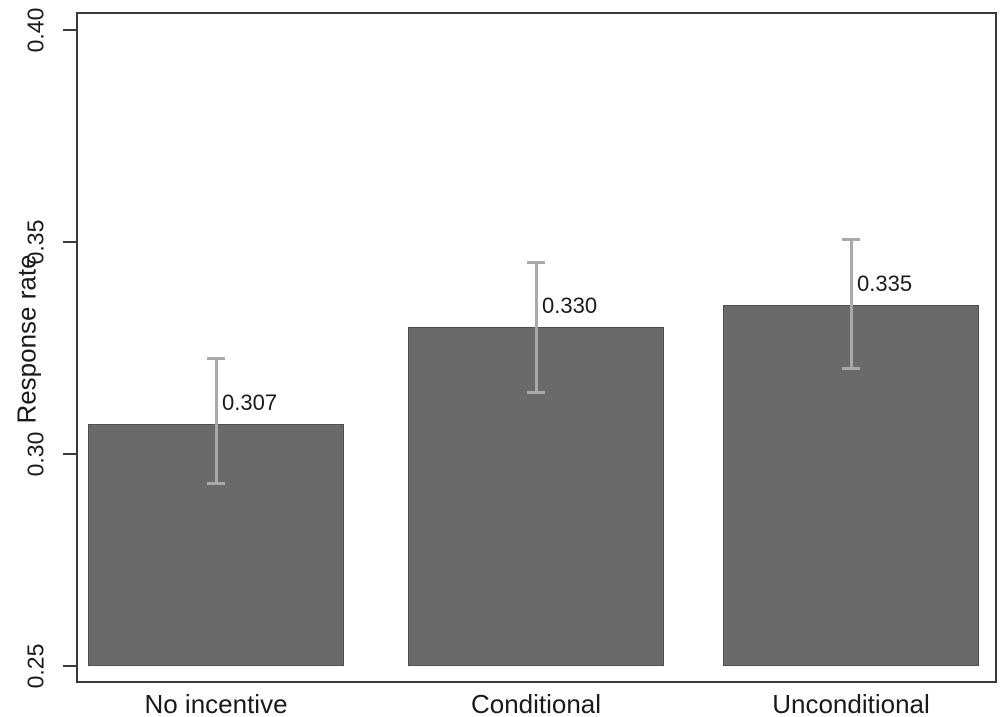 The width and height of the screenshot is (1000, 717). I want to click on y-tick-label: 0.25, so click(35, 666).